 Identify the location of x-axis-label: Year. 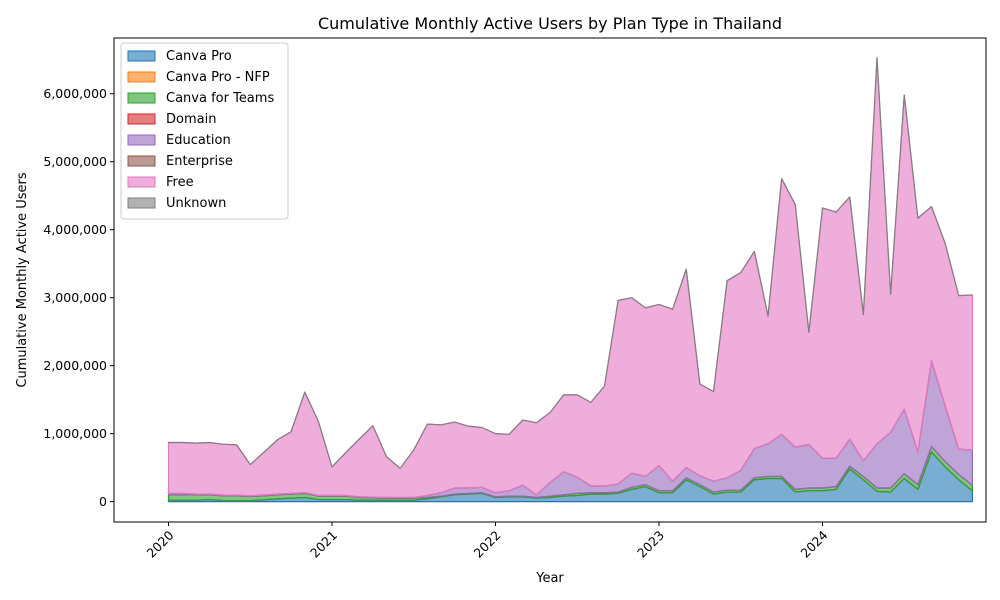
(549, 578).